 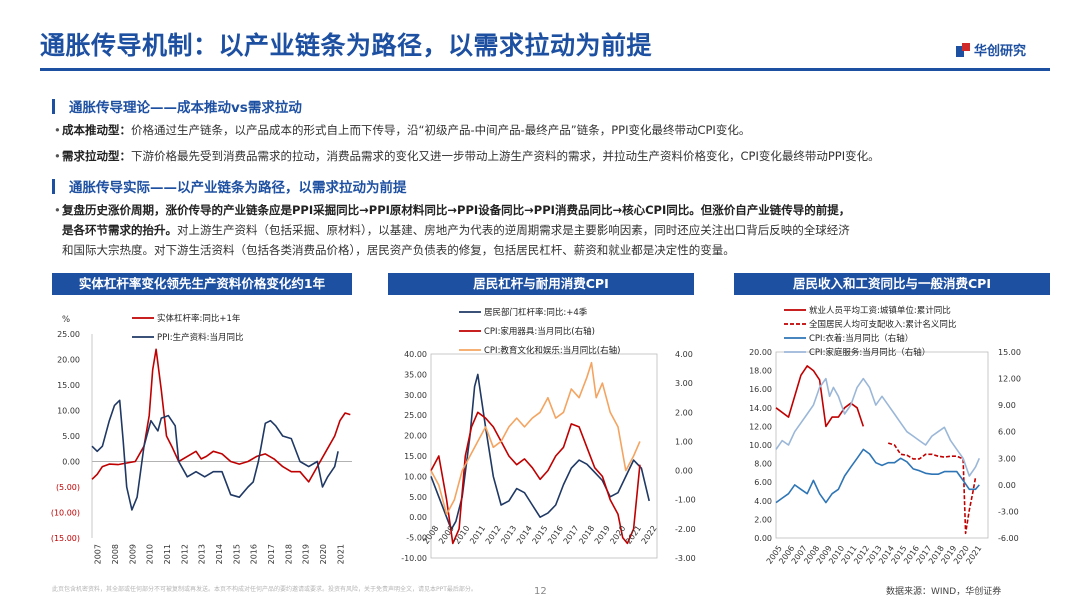 I want to click on panel-header-2: 居民杠杆与耐用消费CPI, so click(x=541, y=284).